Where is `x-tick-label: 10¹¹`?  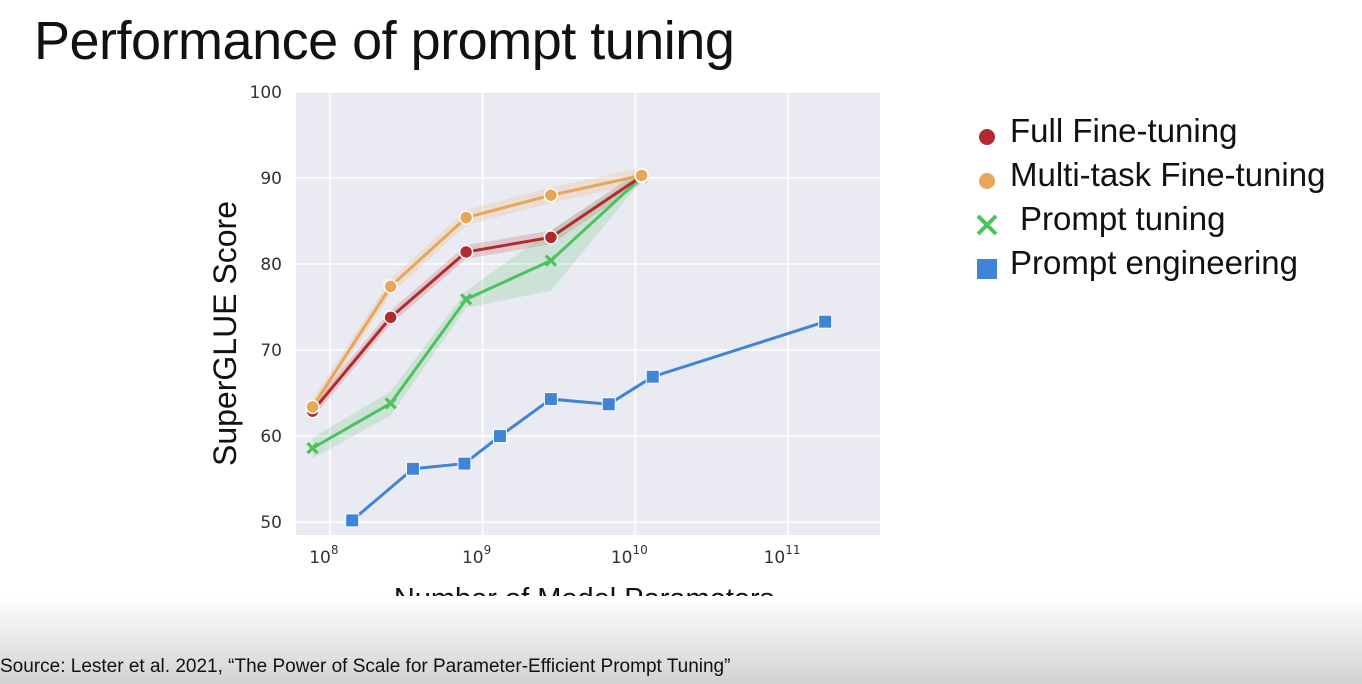
x-tick-label: 10¹¹ is located at coordinates (782, 555).